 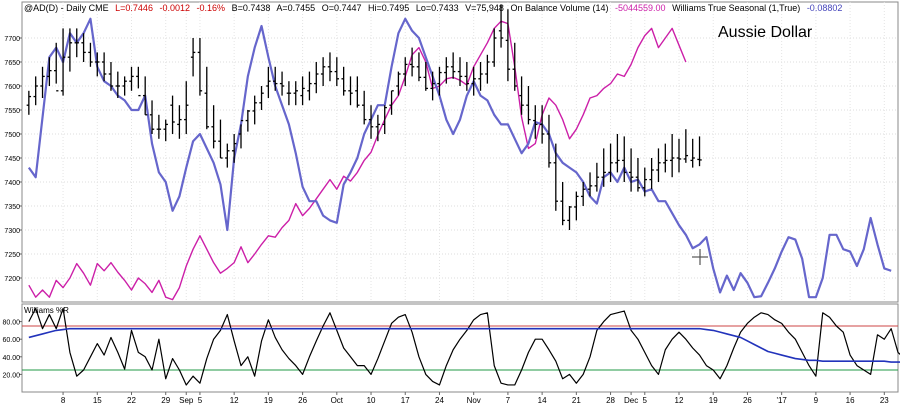 What do you see at coordinates (11, 375) in the screenshot?
I see `y-tick-label: 20.00` at bounding box center [11, 375].